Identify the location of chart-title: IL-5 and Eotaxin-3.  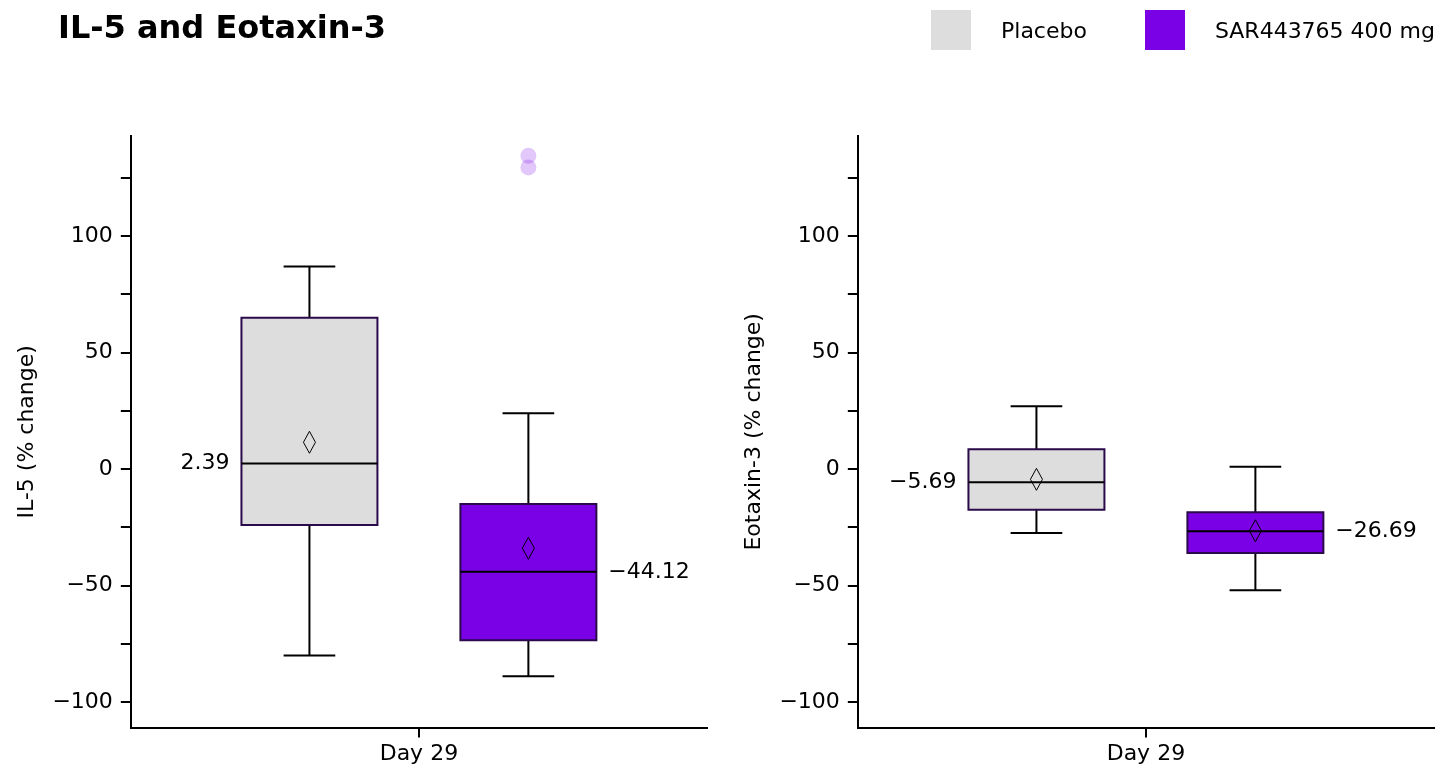
(222, 27).